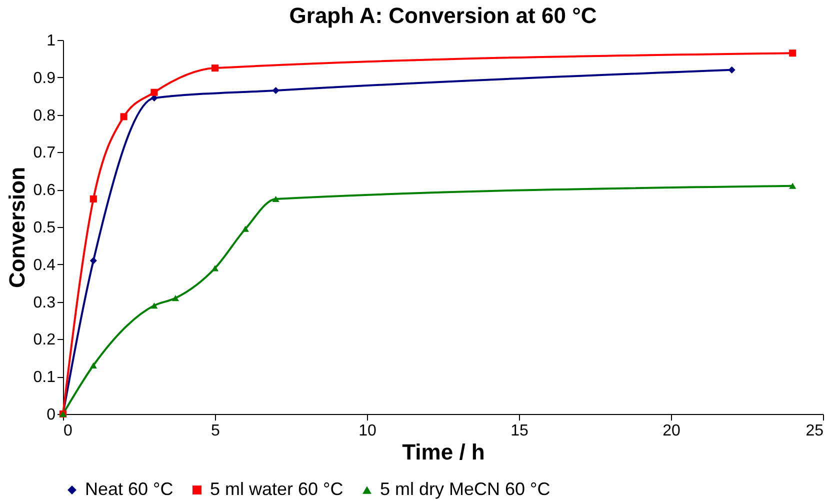 The image size is (829, 504). What do you see at coordinates (367, 431) in the screenshot?
I see `x-tick-label: 10` at bounding box center [367, 431].